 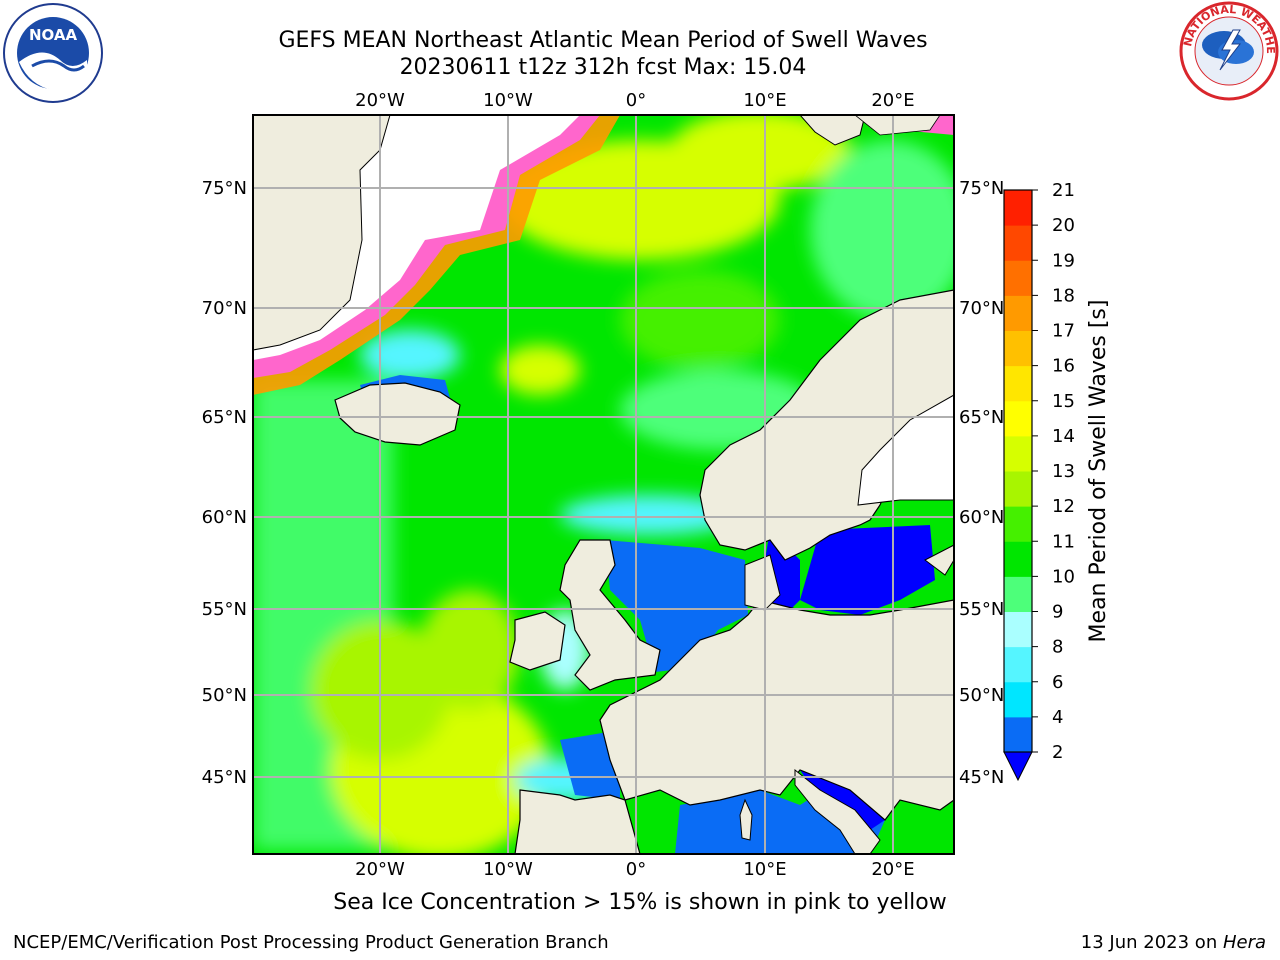 What do you see at coordinates (1039, 481) in the screenshot?
I see `colorbar: 2 4 6 8 9 10 11 12 13 14 15 16 17 18 19 20 21` at bounding box center [1039, 481].